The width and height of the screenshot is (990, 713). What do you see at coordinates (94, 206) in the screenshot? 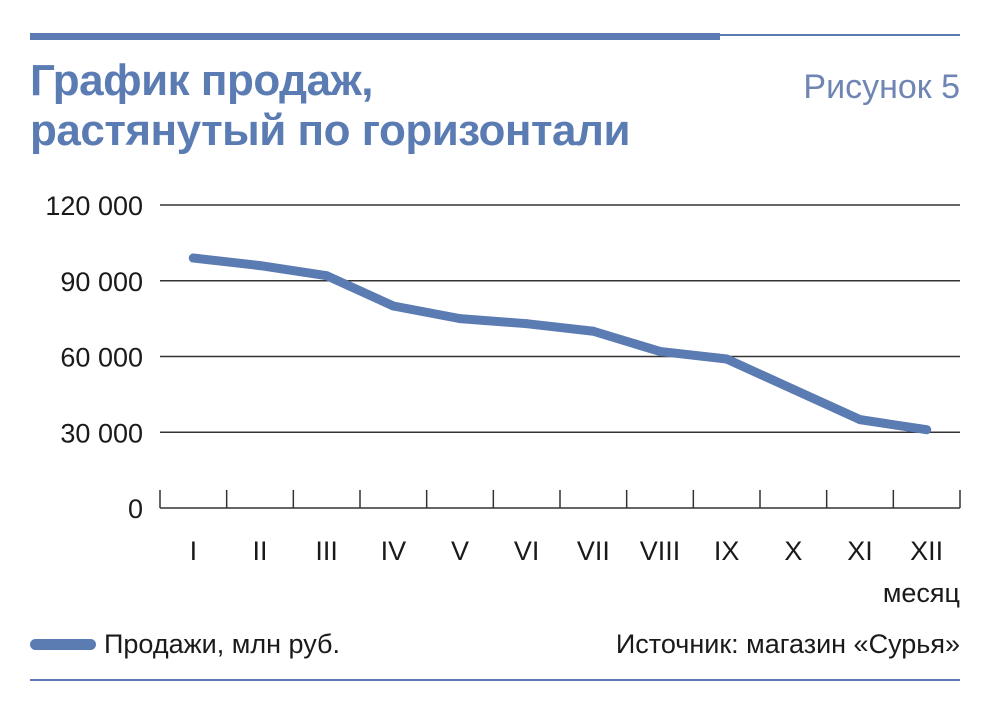
I see `y-tick-label: 120 000` at bounding box center [94, 206].